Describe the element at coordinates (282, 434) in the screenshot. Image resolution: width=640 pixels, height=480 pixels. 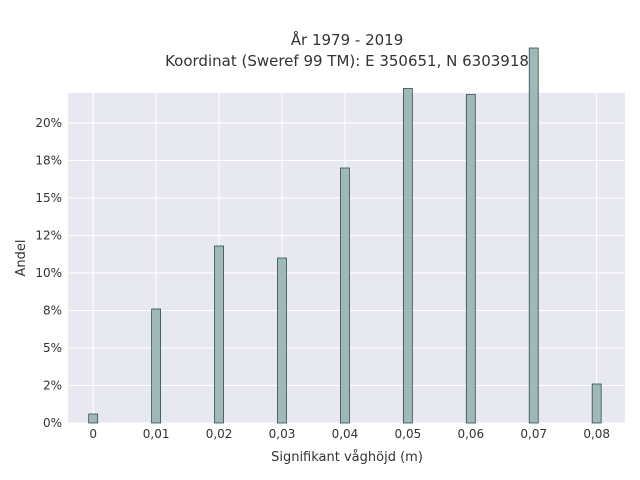
I see `x-tick-label: 0,03` at that location.